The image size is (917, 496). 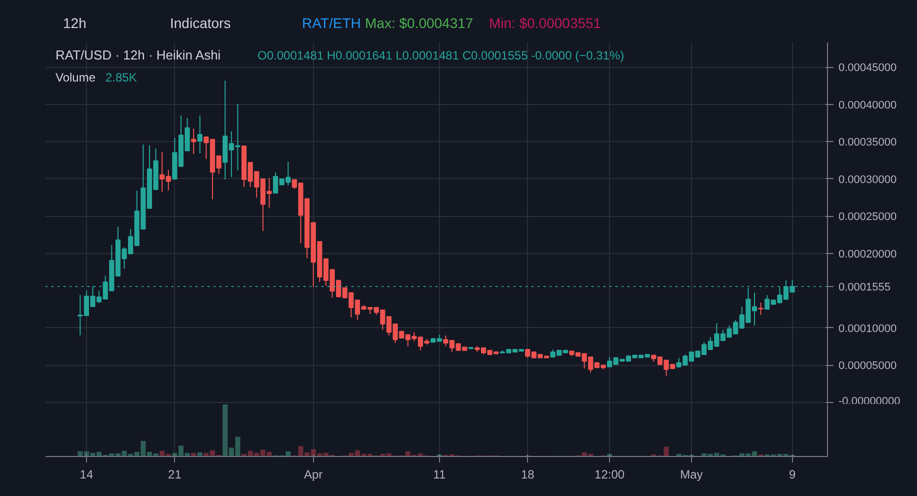 What do you see at coordinates (200, 23) in the screenshot?
I see `text: Indicators` at bounding box center [200, 23].